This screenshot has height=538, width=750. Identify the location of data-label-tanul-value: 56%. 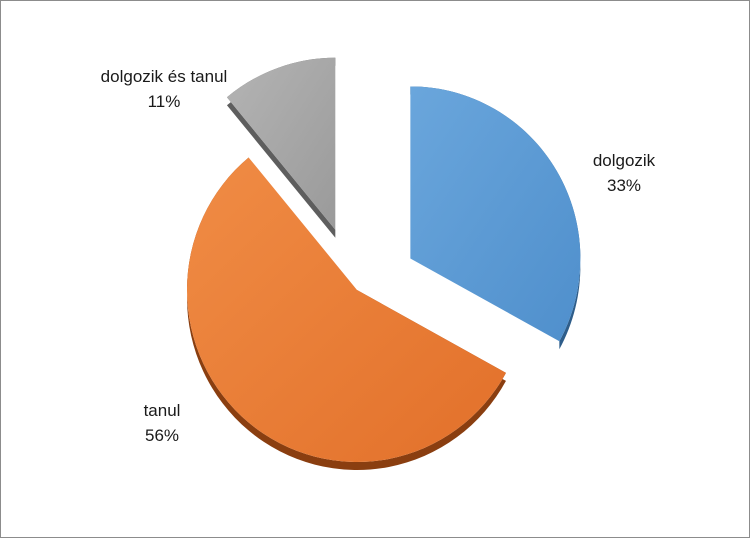
(162, 435).